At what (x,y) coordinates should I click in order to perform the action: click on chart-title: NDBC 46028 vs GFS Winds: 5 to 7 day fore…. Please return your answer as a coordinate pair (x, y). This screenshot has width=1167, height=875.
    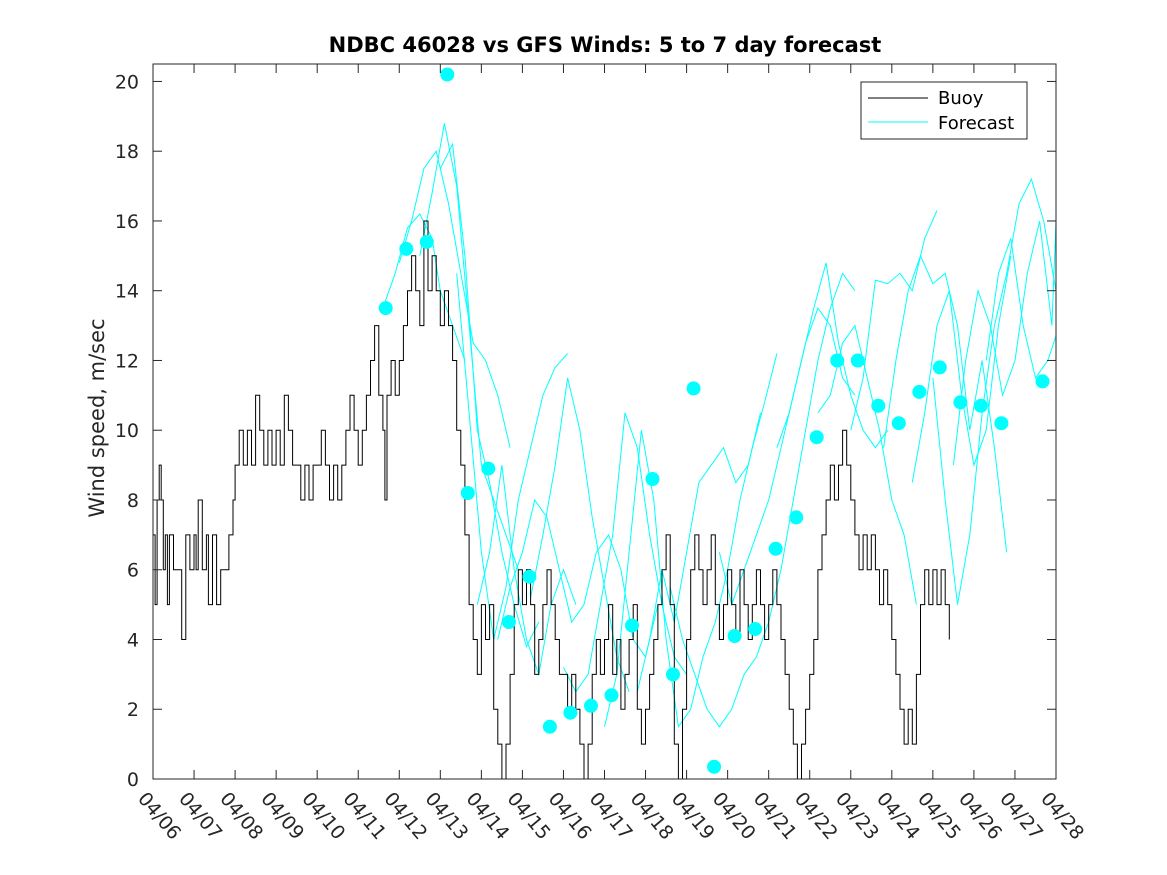
    Looking at the image, I should click on (605, 45).